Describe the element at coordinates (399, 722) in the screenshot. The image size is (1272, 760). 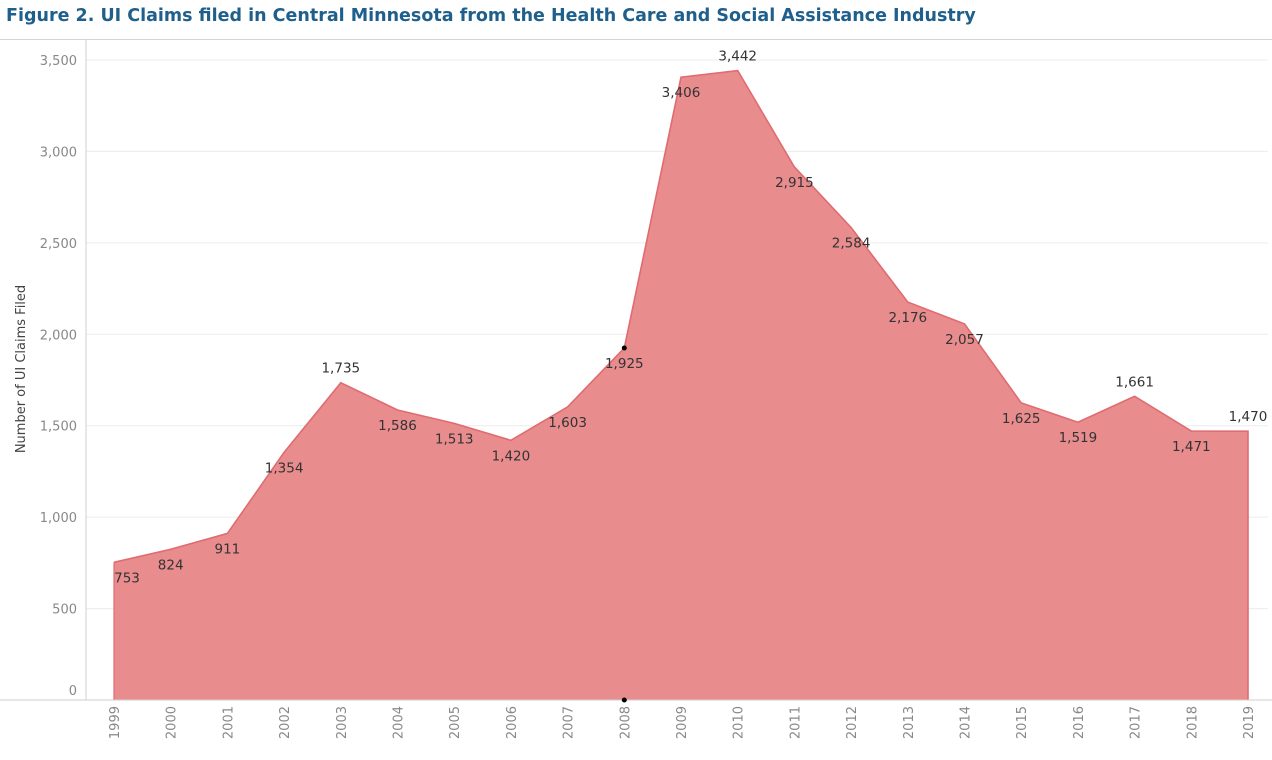
I see `x-tick-label: 2004` at that location.